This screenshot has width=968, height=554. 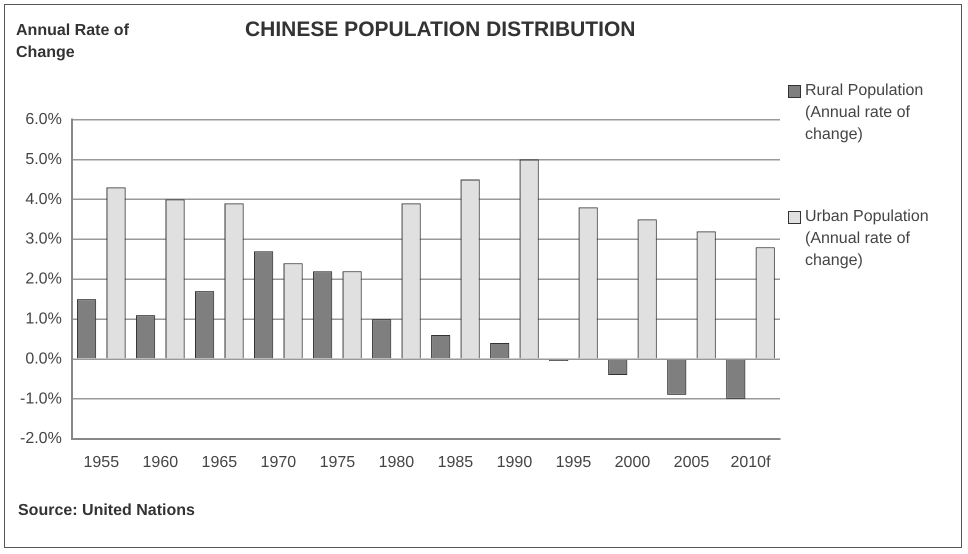 I want to click on y-tick-label: 2.0%, so click(x=43, y=279).